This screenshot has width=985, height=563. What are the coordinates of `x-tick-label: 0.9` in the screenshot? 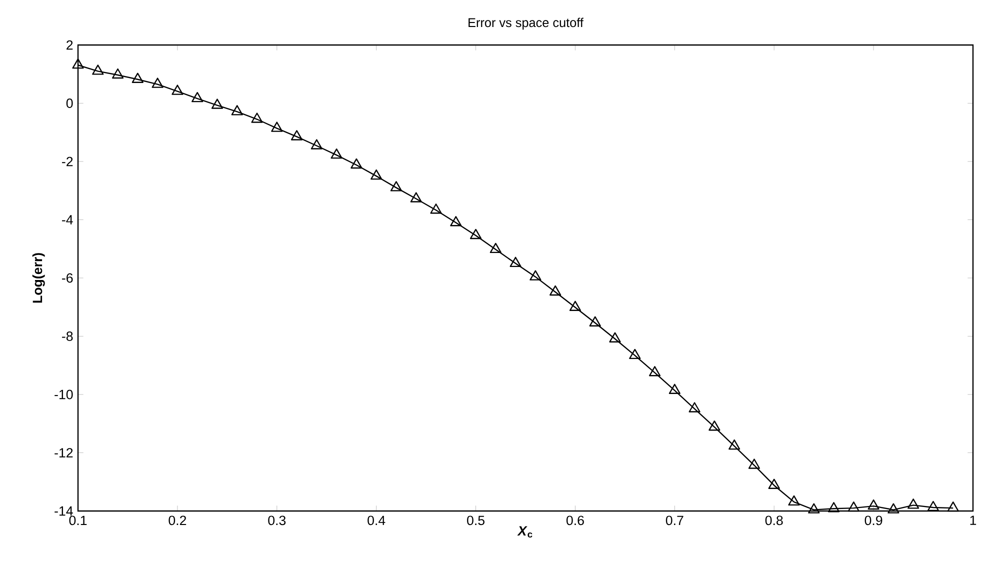 It's located at (873, 521).